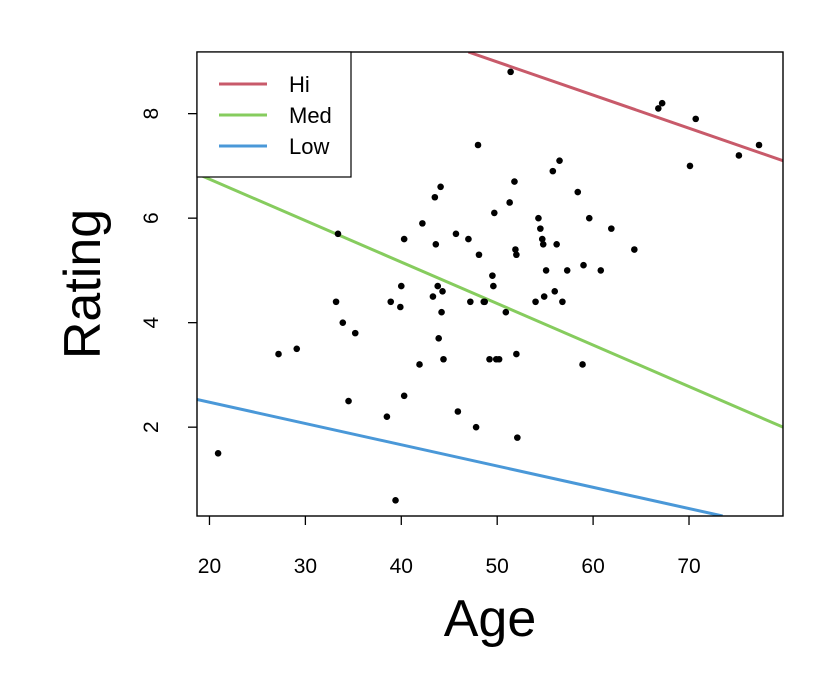 Image resolution: width=838 pixels, height=674 pixels. Describe the element at coordinates (490, 619) in the screenshot. I see `x-axis-title: Age` at that location.